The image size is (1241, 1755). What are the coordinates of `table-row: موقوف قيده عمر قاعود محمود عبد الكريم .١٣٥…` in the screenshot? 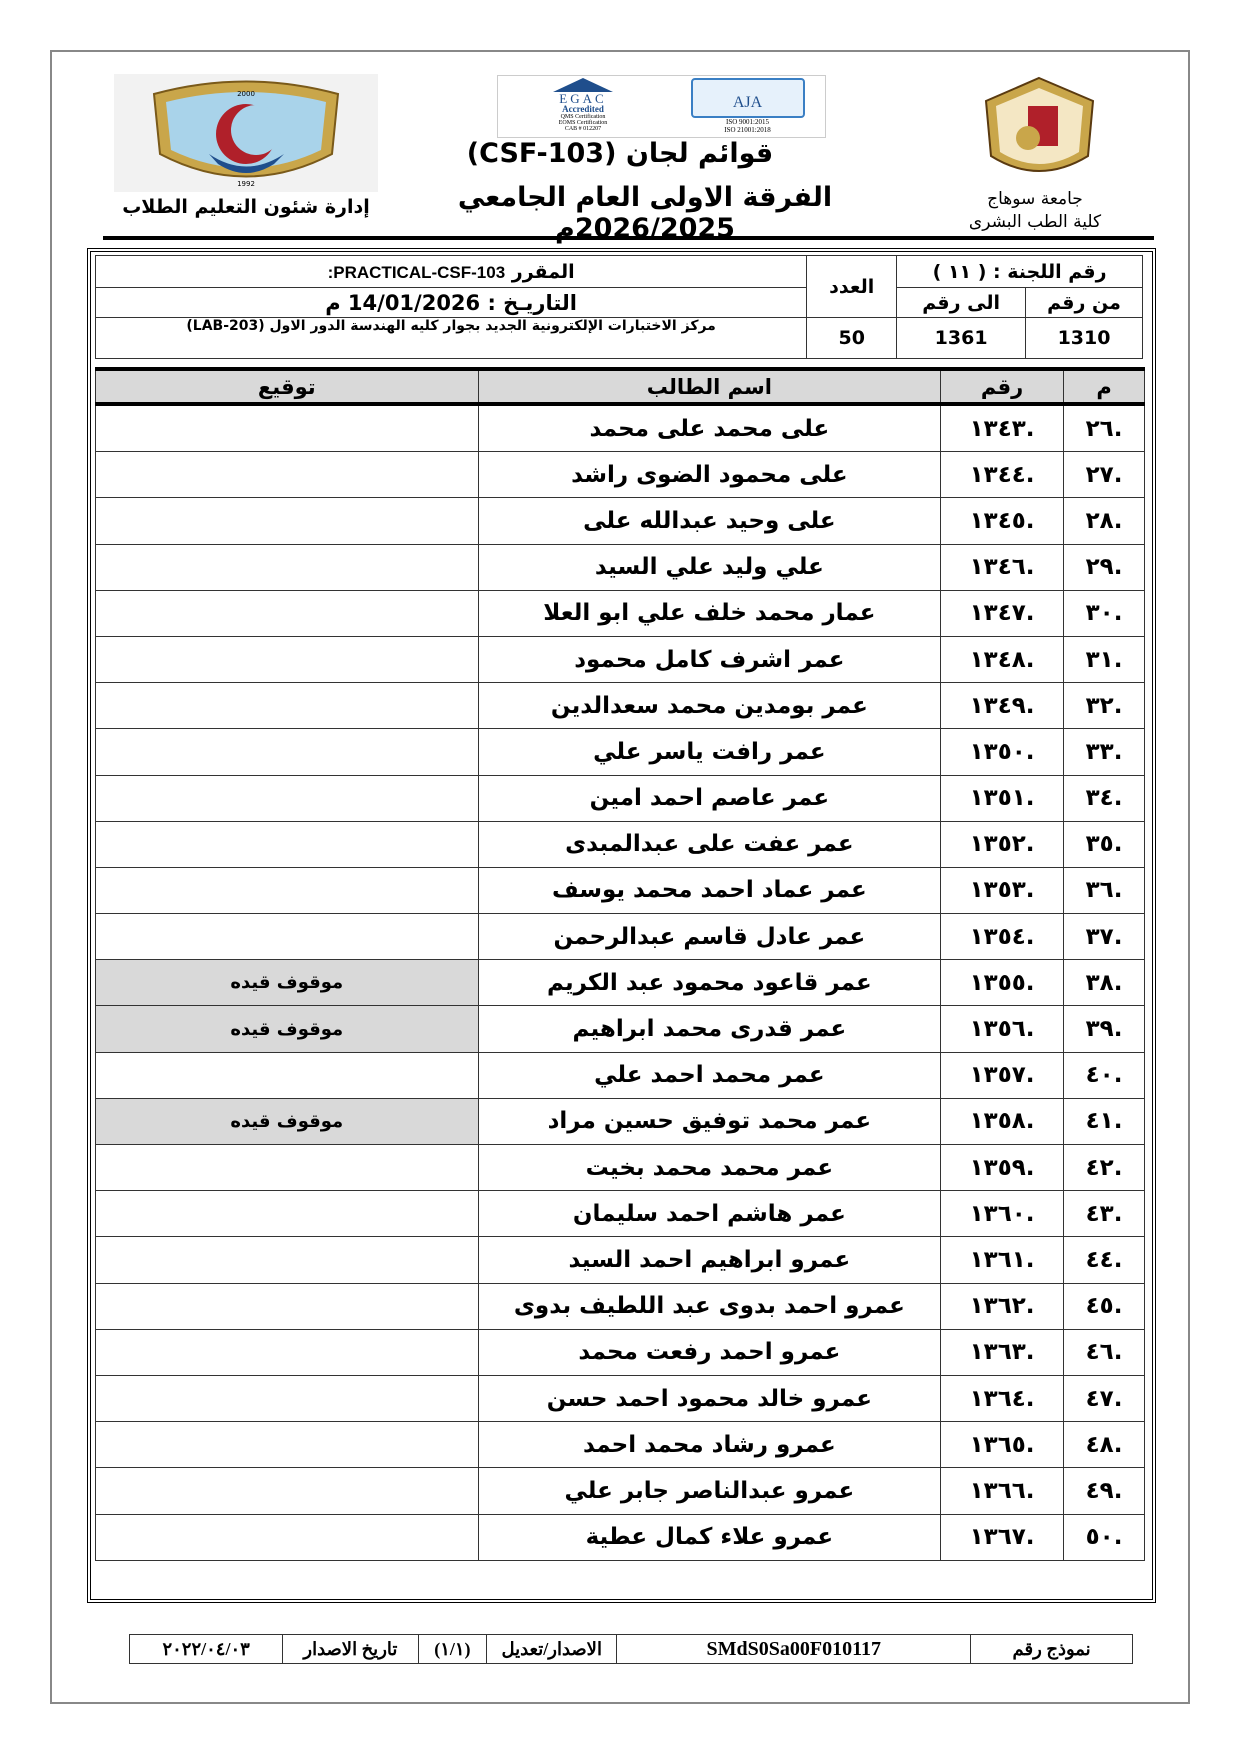 It's located at (620, 983).